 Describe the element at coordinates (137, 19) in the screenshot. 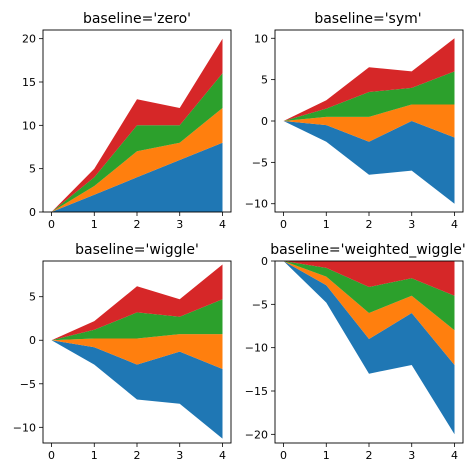

I see `chart-title: baseline='zero'` at that location.